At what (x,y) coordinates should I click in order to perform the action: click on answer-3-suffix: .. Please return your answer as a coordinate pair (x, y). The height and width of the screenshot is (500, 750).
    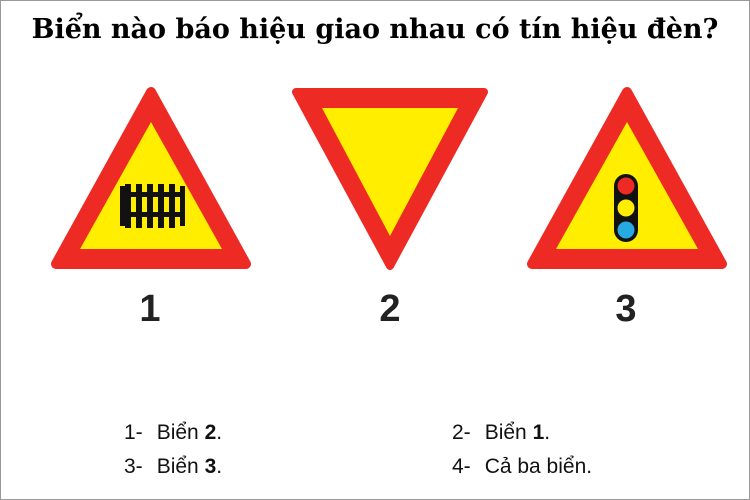
    Looking at the image, I should click on (219, 466).